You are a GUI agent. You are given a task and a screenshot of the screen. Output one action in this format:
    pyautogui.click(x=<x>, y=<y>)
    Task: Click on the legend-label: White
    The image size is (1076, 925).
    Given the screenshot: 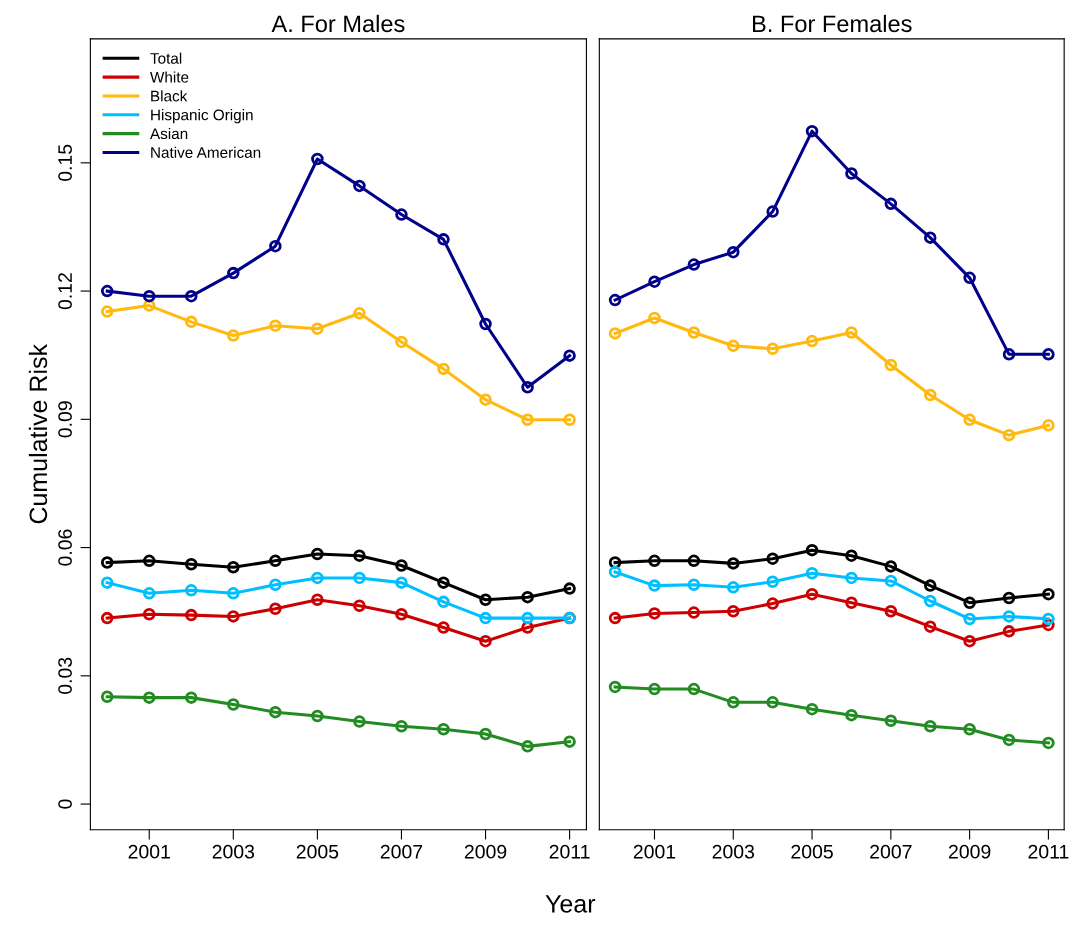 What is the action you would take?
    pyautogui.click(x=169, y=77)
    